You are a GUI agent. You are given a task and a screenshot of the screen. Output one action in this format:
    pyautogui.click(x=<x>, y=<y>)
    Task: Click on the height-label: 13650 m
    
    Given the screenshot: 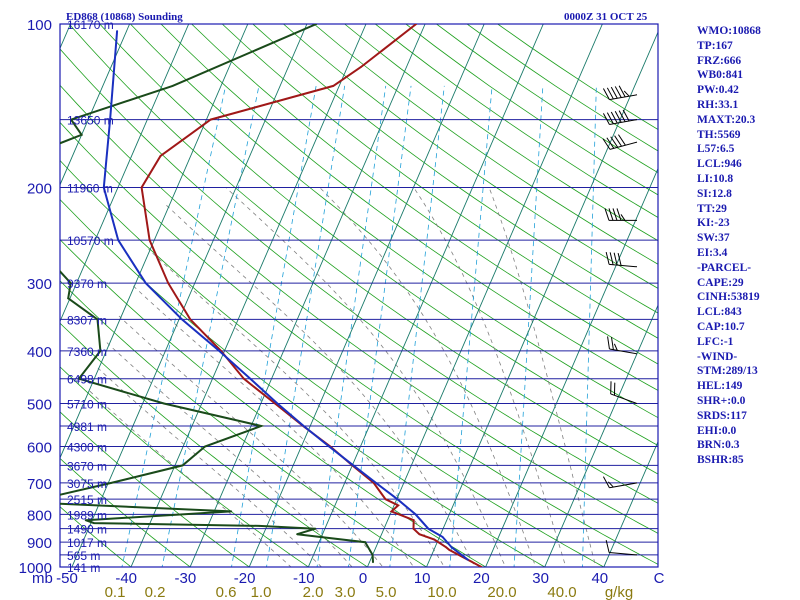 What is the action you would take?
    pyautogui.click(x=90, y=121)
    